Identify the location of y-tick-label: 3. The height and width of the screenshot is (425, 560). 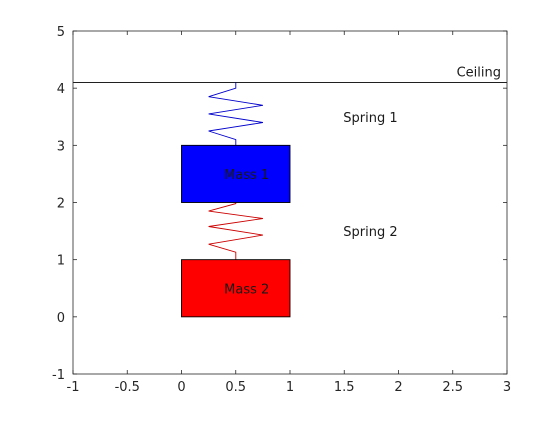
(61, 146).